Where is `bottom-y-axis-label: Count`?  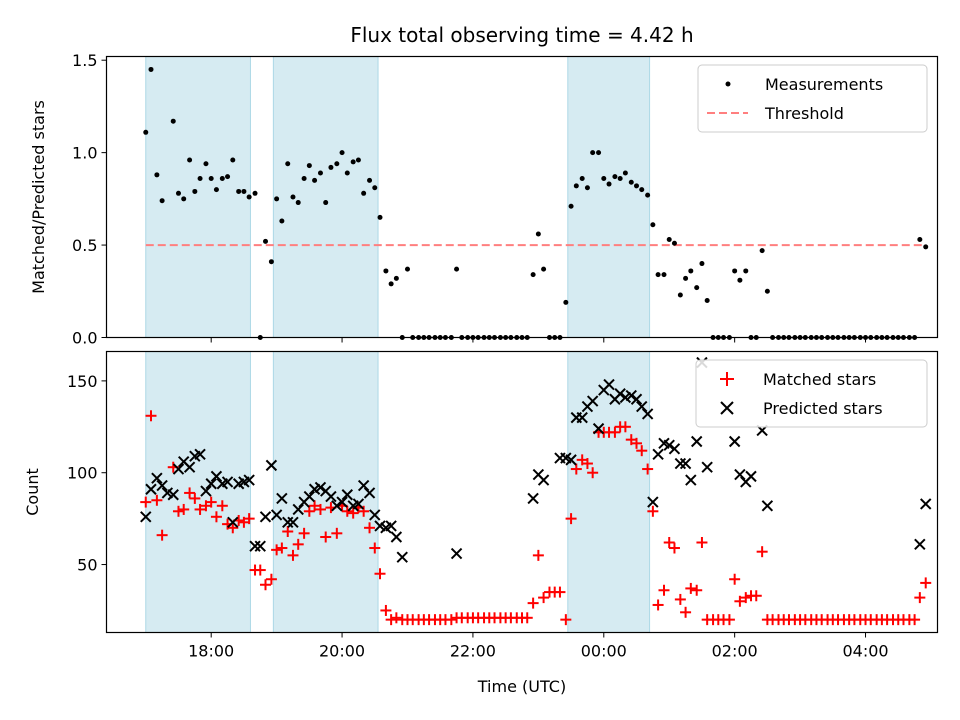
bottom-y-axis-label: Count is located at coordinates (32, 492).